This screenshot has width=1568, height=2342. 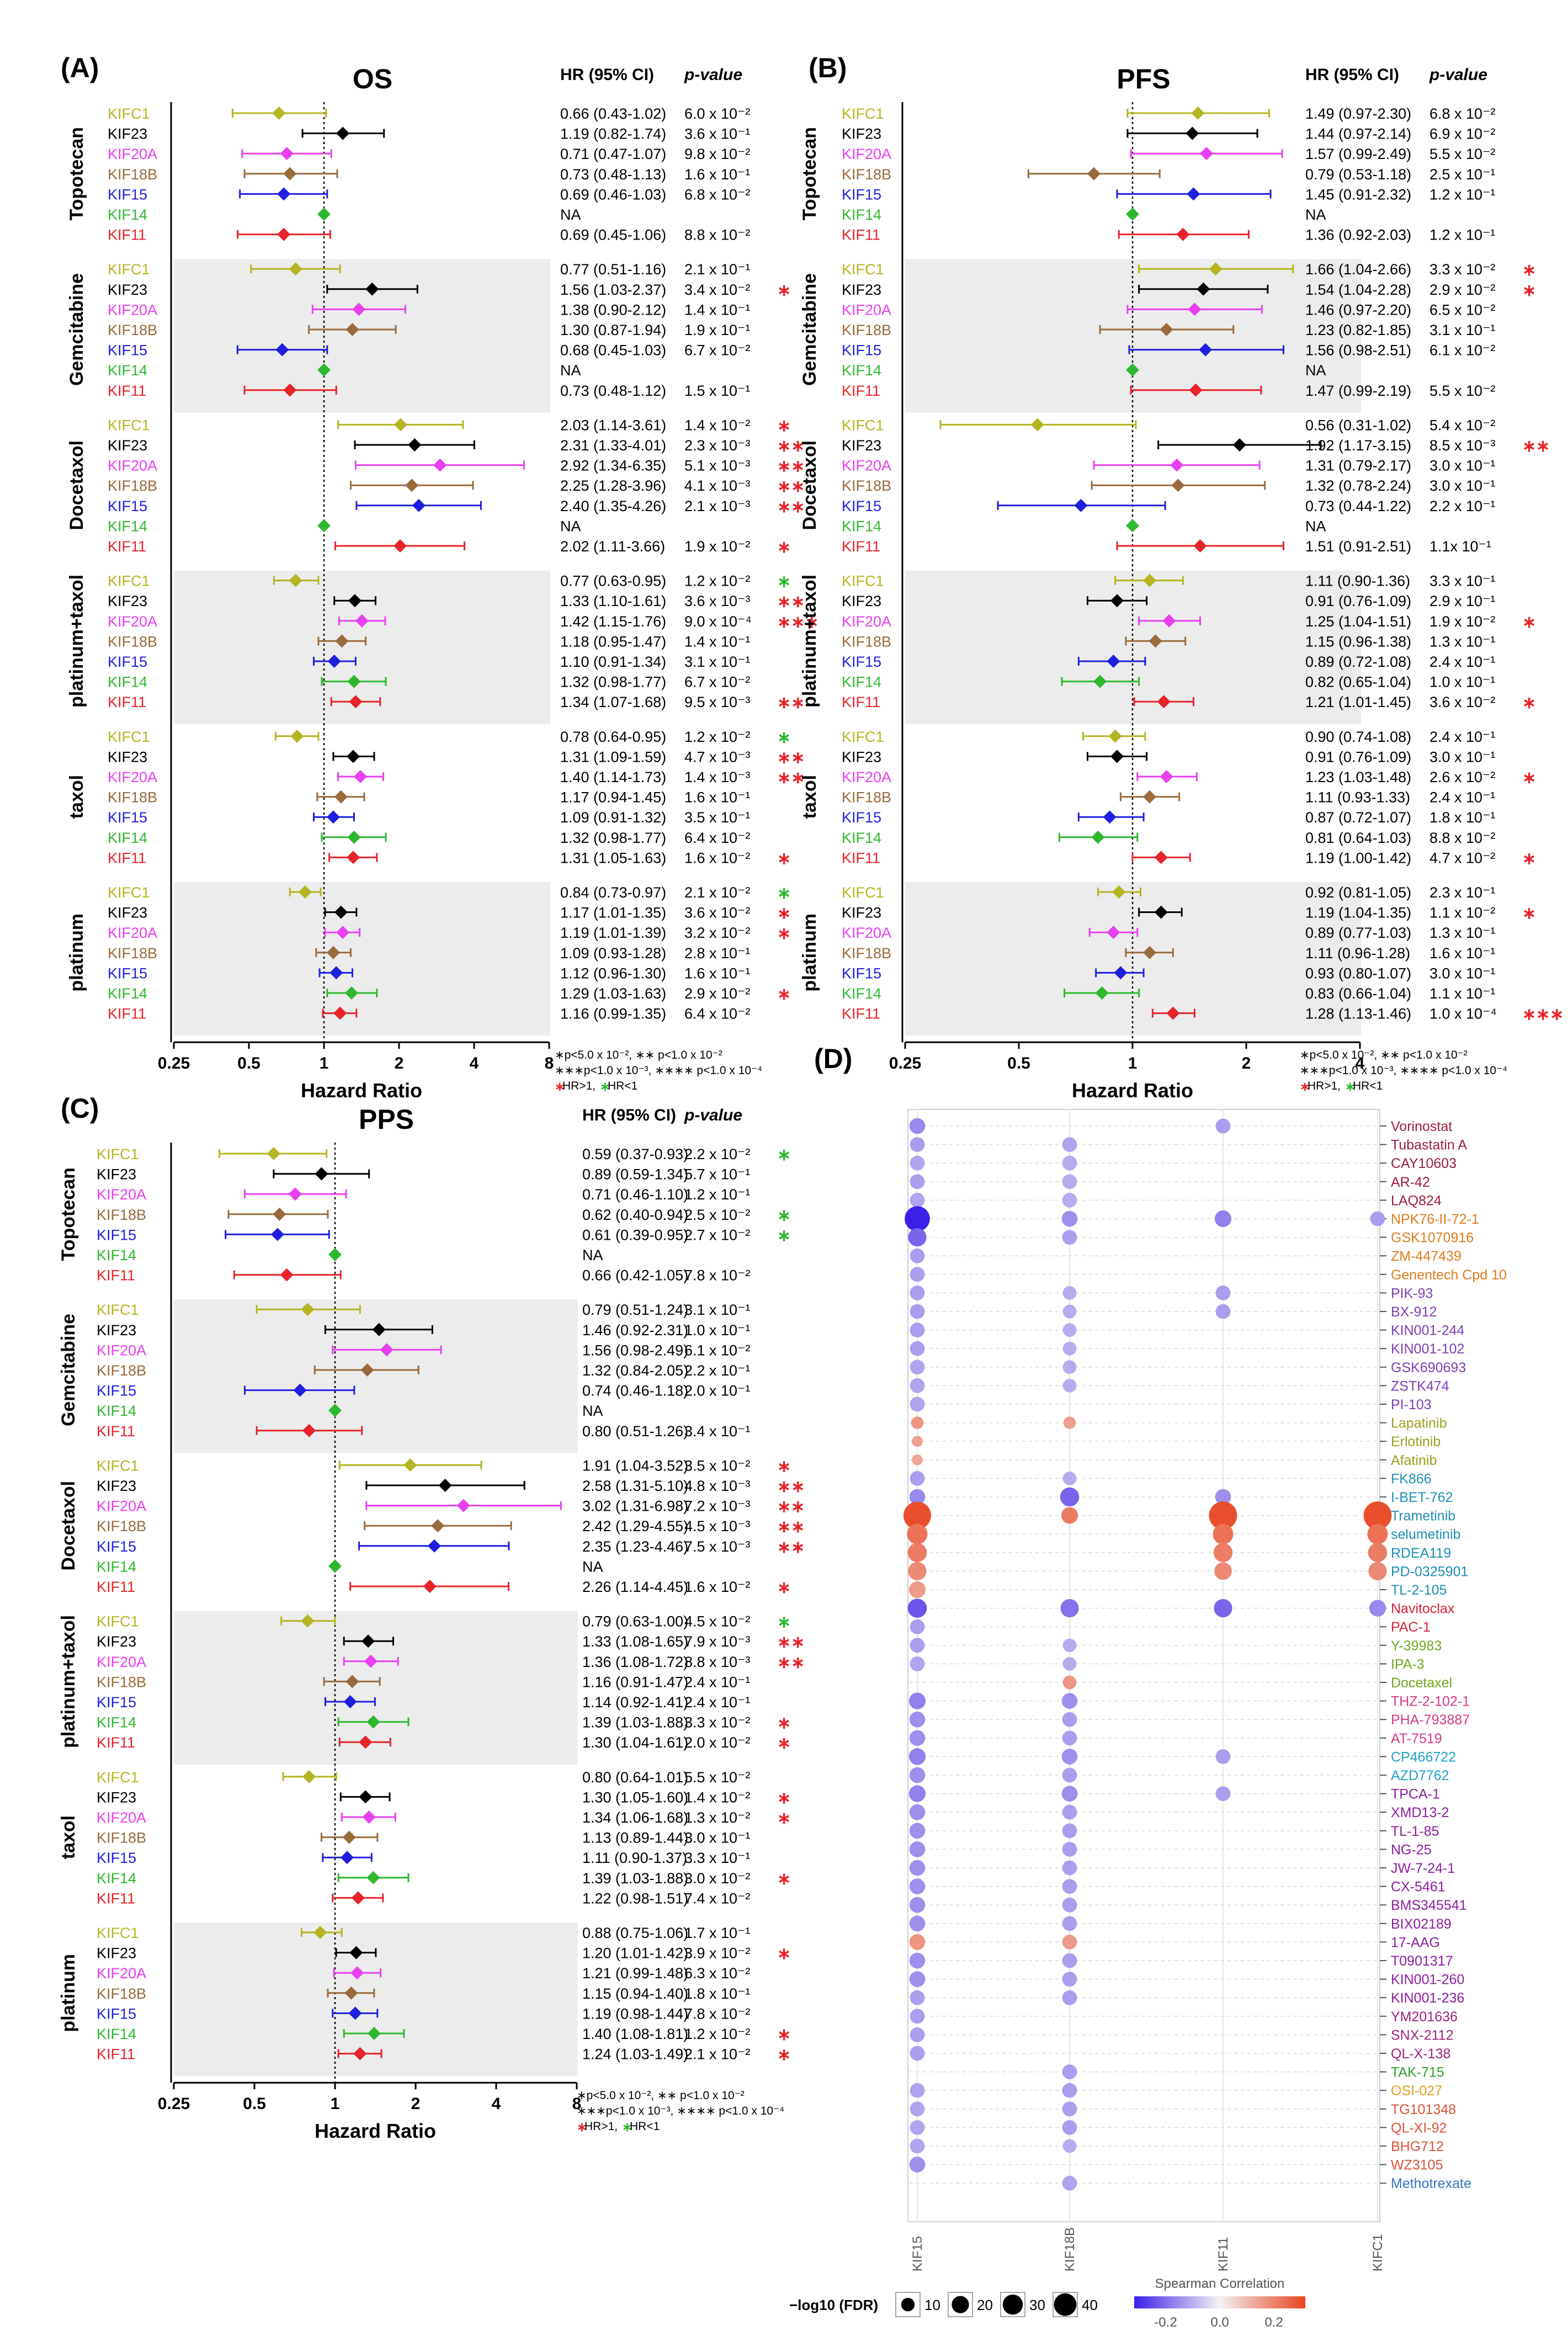 What do you see at coordinates (717, 1174) in the screenshot?
I see `p-value: 5.7 x 10⁻¹` at bounding box center [717, 1174].